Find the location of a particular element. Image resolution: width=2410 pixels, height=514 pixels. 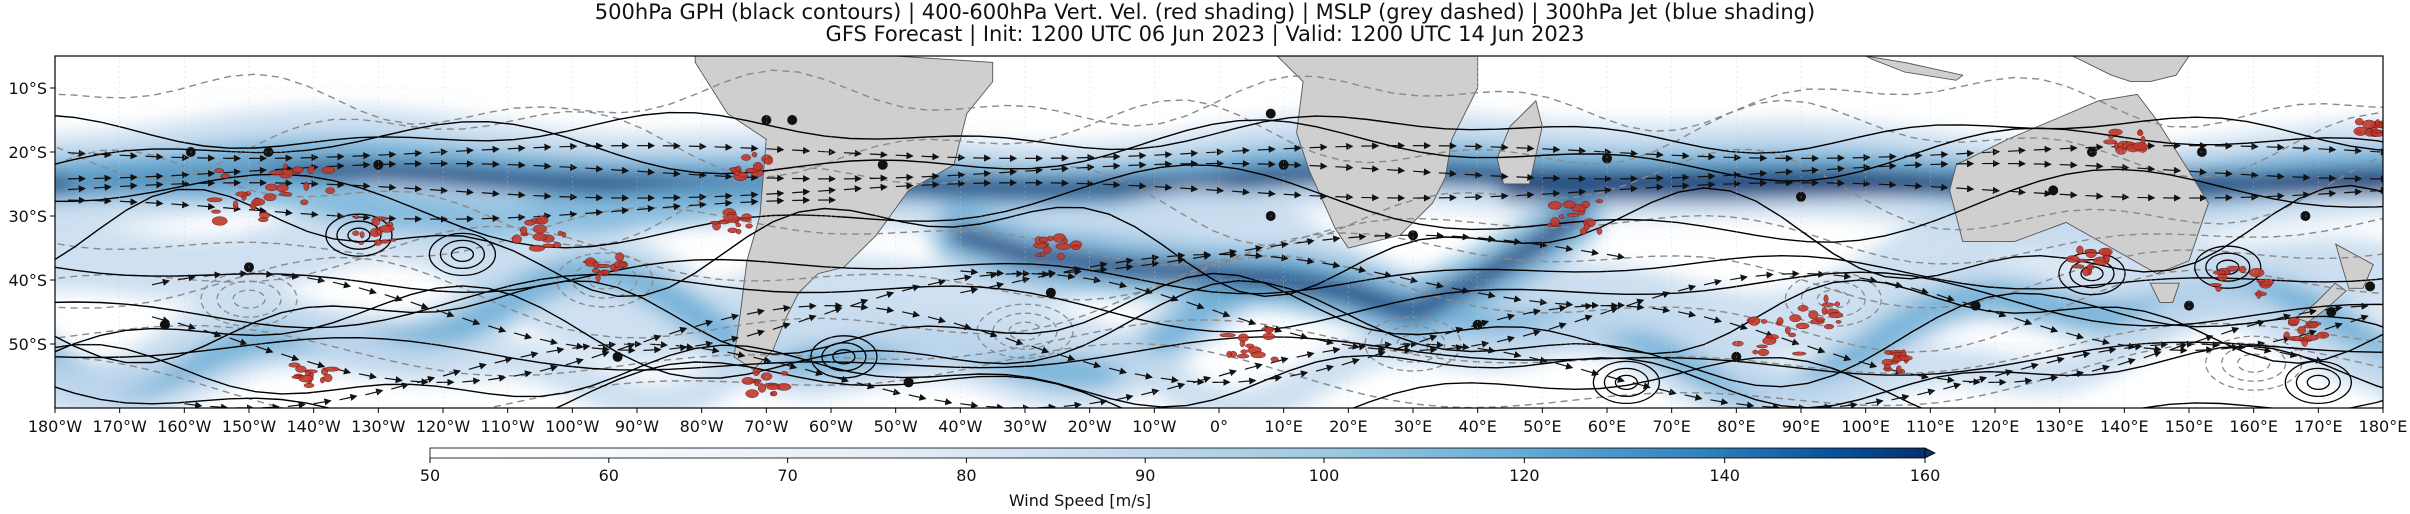

longitude-tick-label: 40°W is located at coordinates (960, 426).